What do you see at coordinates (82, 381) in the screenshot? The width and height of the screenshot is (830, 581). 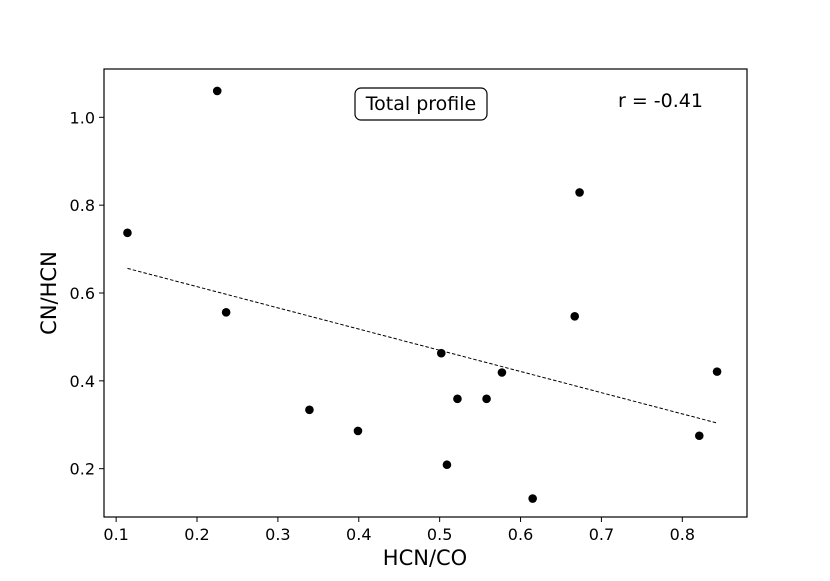 I see `y-tick-label: 0.4` at bounding box center [82, 381].